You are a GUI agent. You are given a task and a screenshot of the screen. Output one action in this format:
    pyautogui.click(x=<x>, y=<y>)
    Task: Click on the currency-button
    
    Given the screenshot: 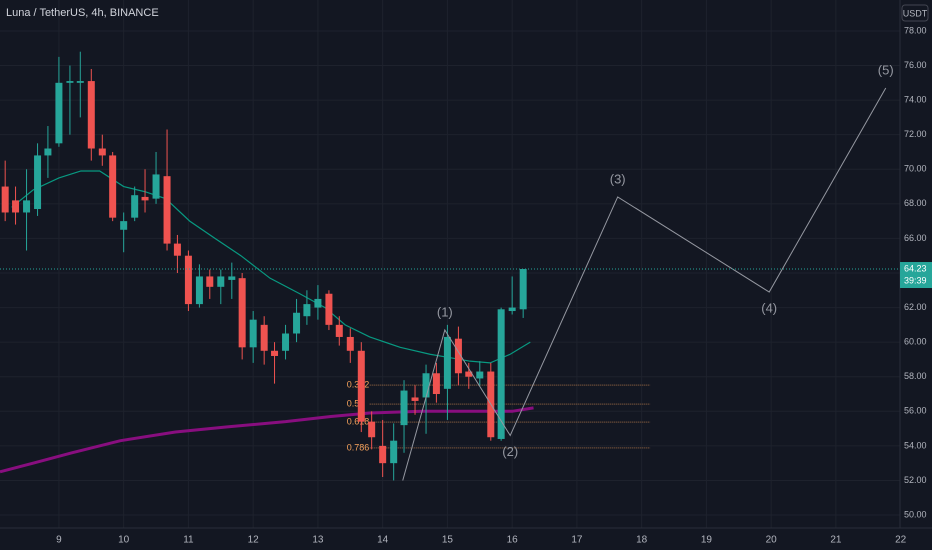 What is the action you would take?
    pyautogui.click(x=915, y=13)
    